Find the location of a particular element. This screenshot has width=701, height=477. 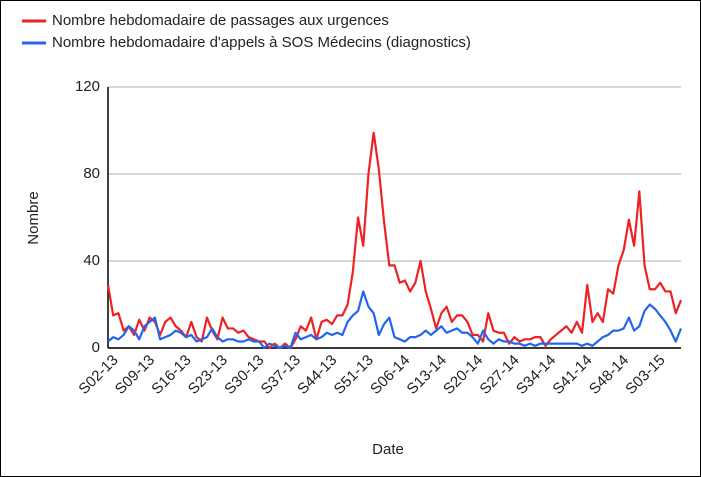

y-tick-label: 40 is located at coordinates (91, 260).